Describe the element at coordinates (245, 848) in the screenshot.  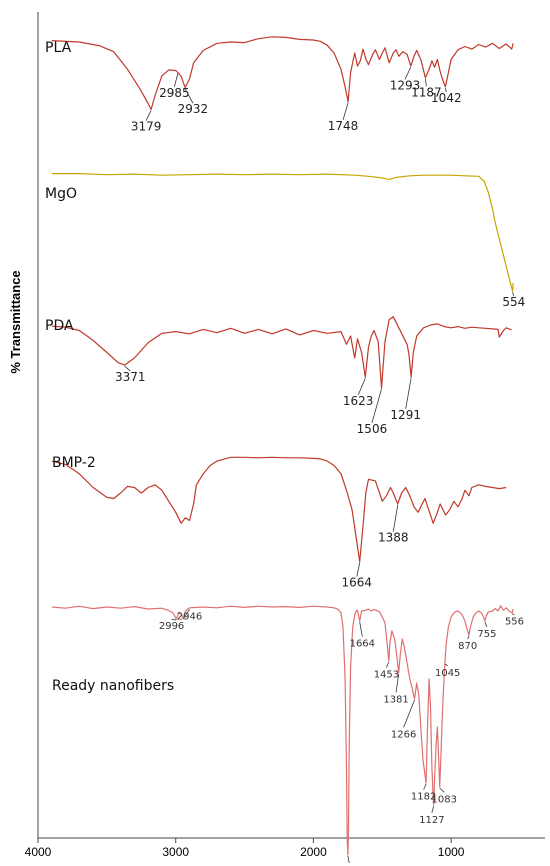
I see `x-axis-ticks: 4000 3000 2000 1000` at that location.